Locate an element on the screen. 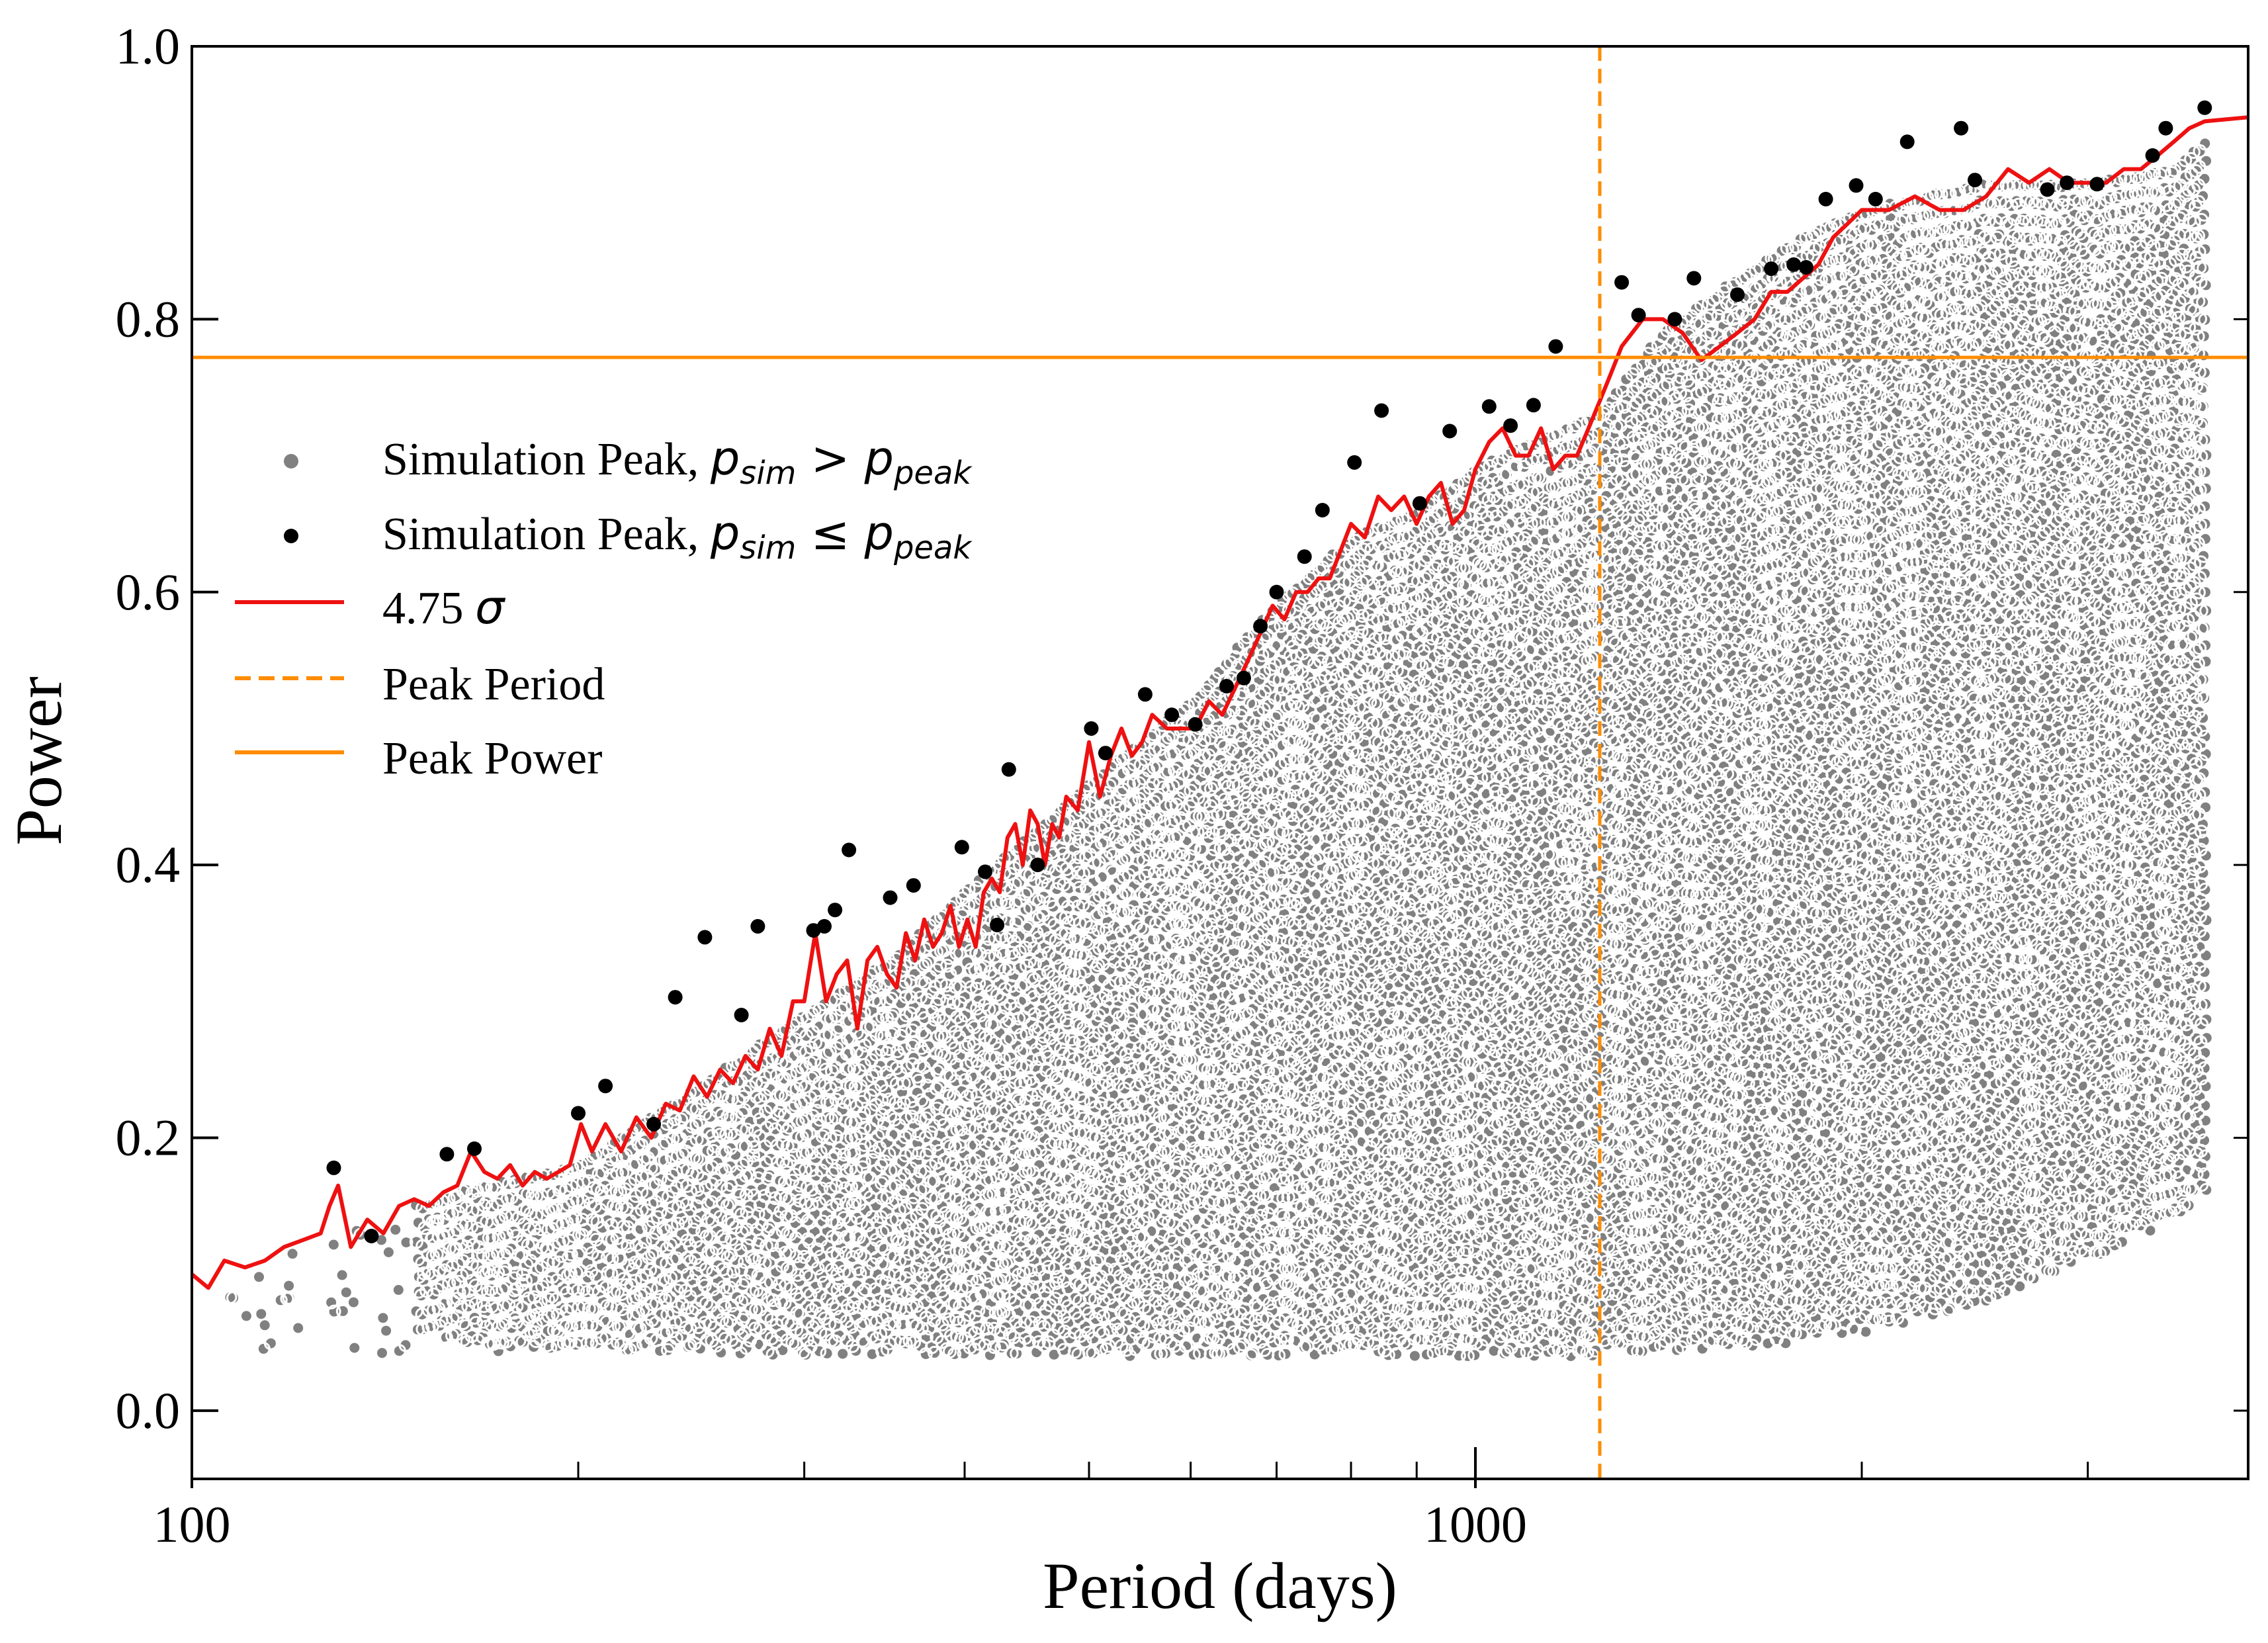 The height and width of the screenshot is (1643, 2268). legend-label: Peak Power is located at coordinates (492, 758).